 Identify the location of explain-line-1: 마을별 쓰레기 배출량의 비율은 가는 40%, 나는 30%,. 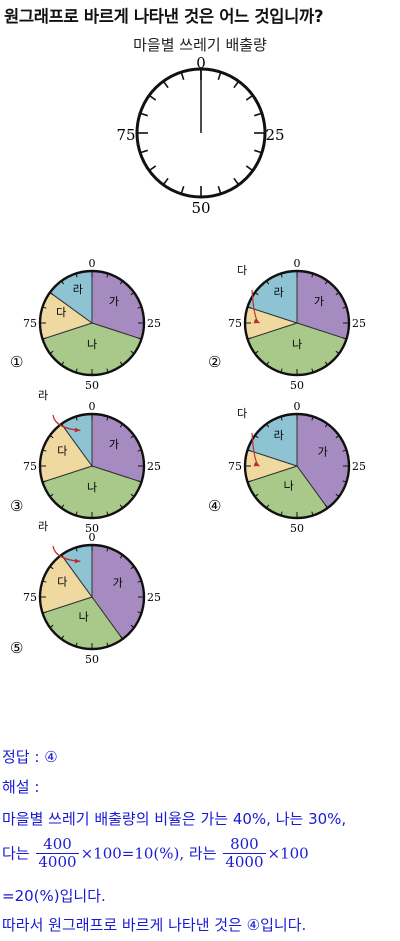
(174, 819).